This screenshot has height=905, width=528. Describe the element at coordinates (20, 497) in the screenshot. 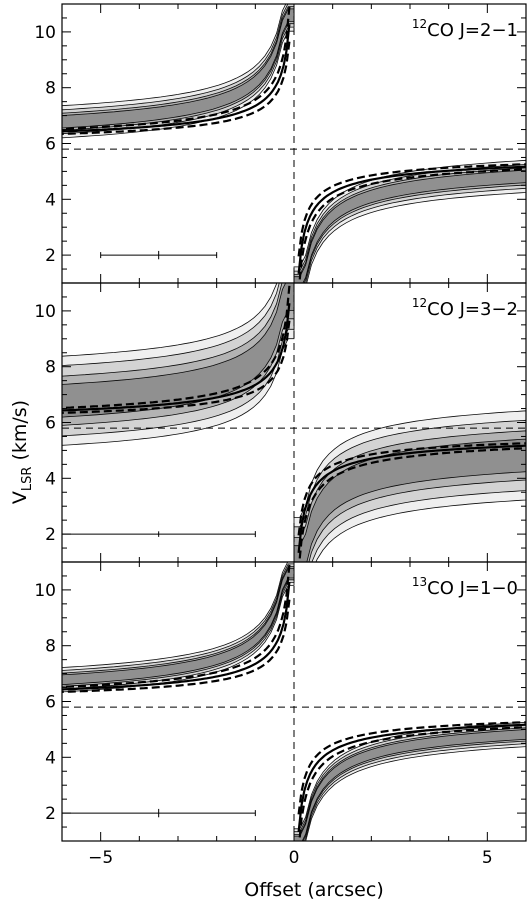

I see `y-axis-label-main: V` at that location.